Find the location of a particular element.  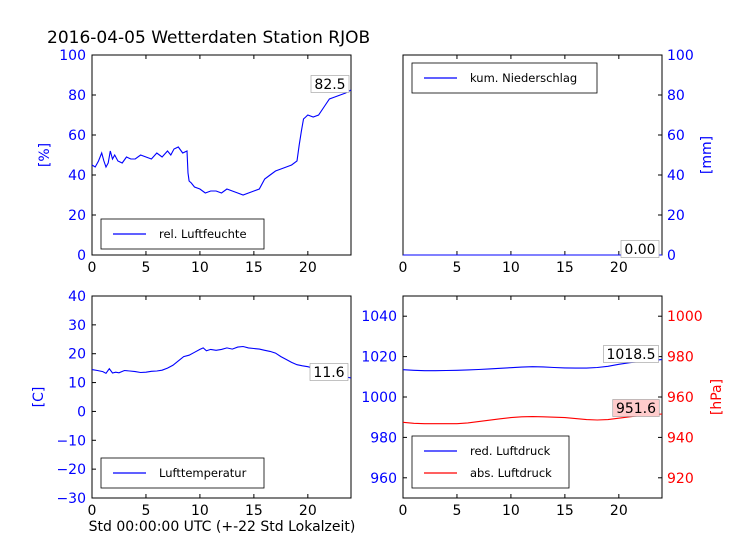

legend-label: Lufttemperatur is located at coordinates (203, 473).